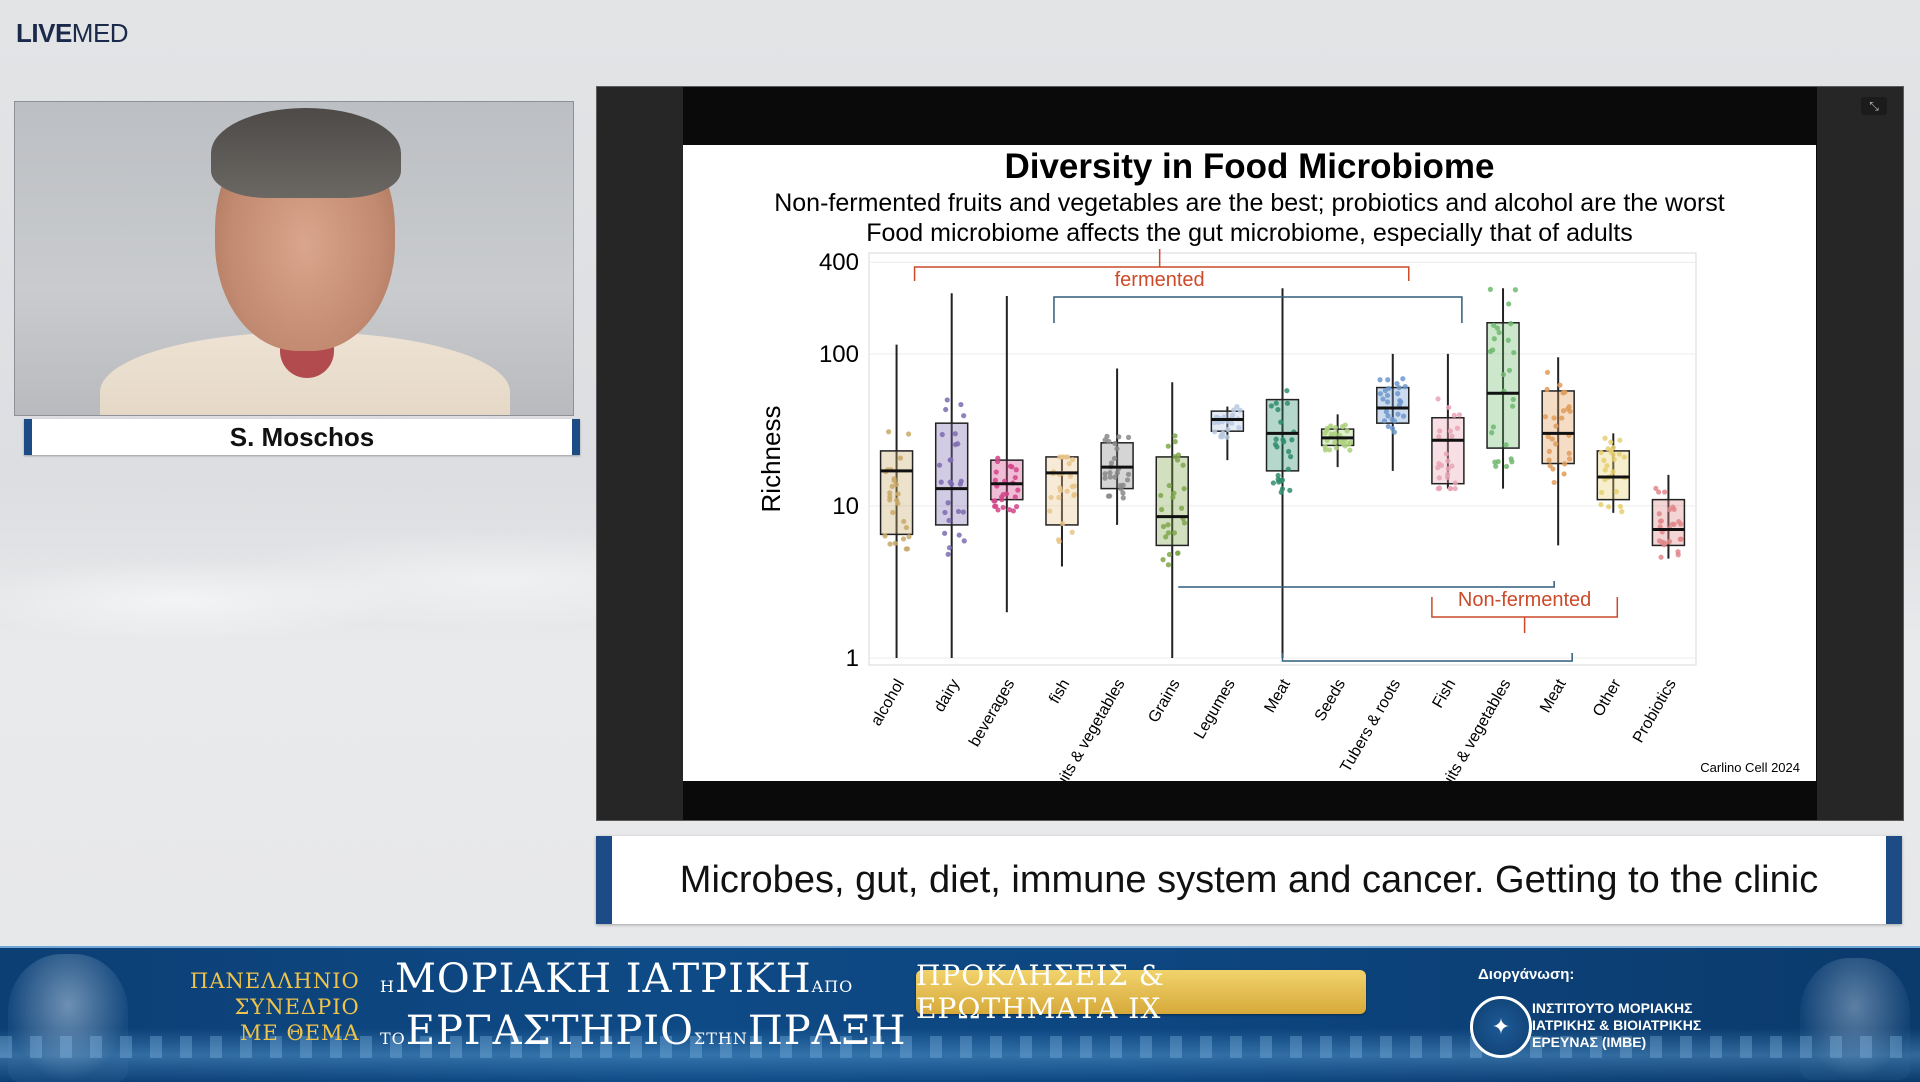 The width and height of the screenshot is (1920, 1082). What do you see at coordinates (1330, 701) in the screenshot?
I see `x-tick-label: Seeds` at bounding box center [1330, 701].